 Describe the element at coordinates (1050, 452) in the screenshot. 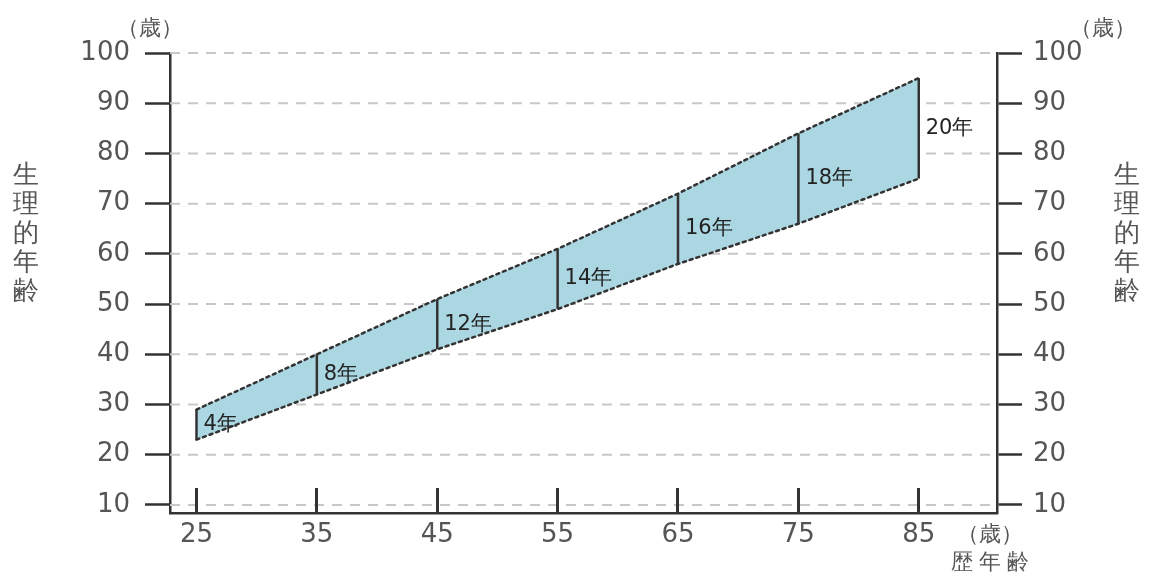

I see `y2-tick-label: 20` at that location.